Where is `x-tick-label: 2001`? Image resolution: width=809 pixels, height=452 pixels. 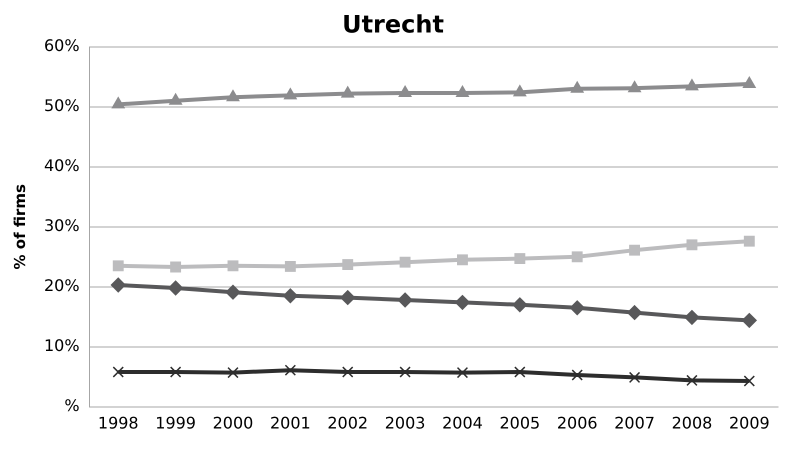
x-tick-label: 2001 is located at coordinates (290, 423).